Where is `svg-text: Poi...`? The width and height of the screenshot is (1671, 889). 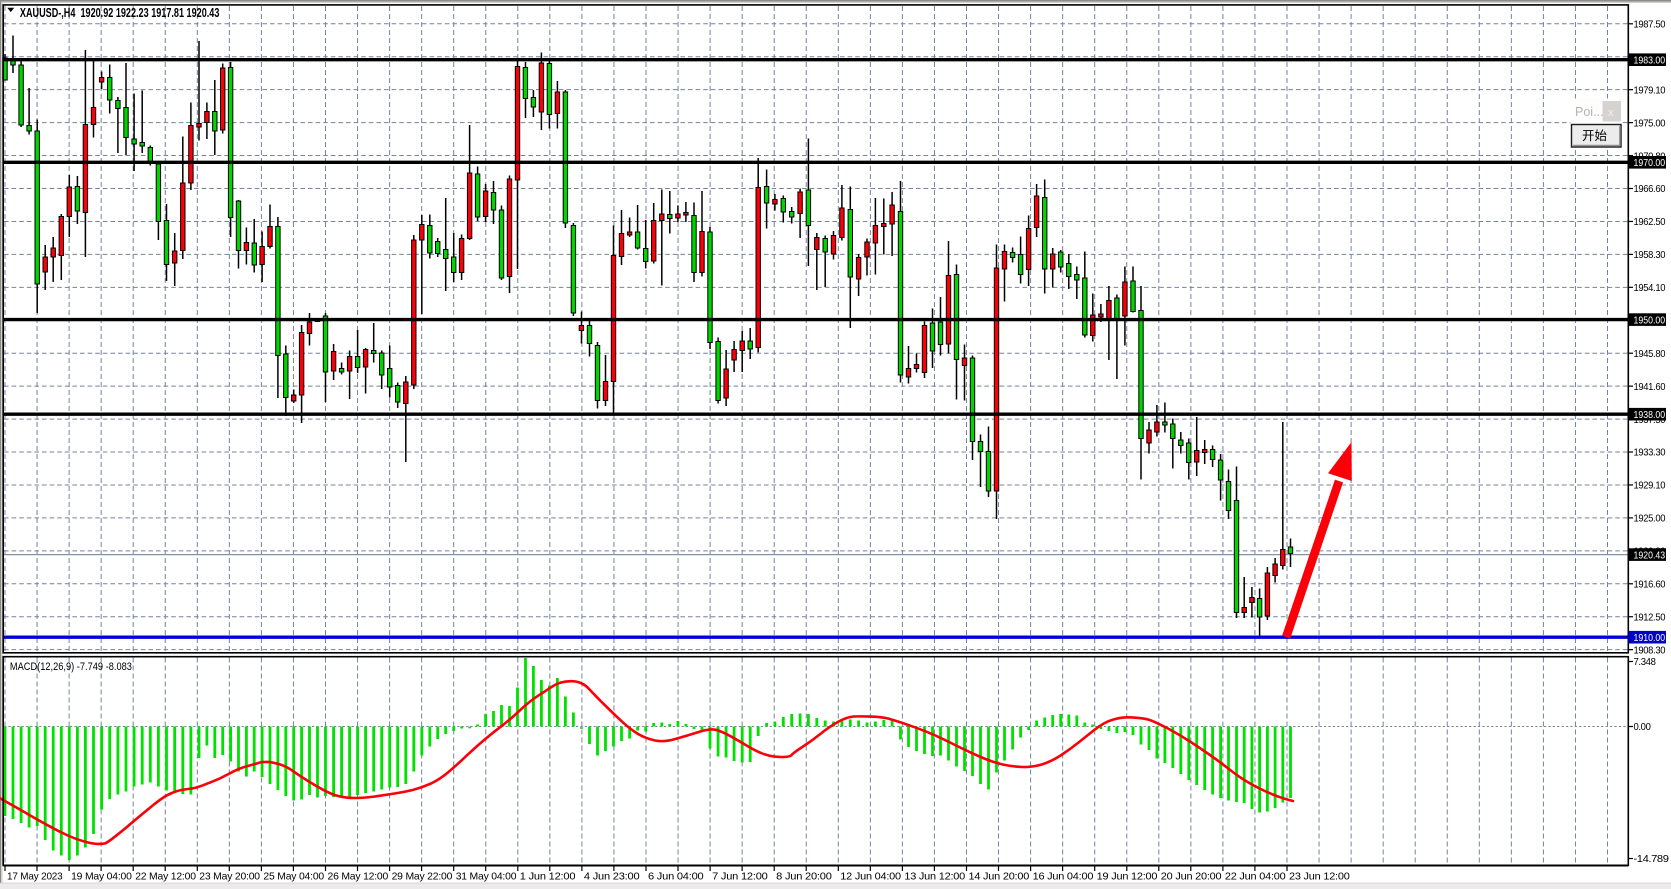 svg-text: Poi... is located at coordinates (1589, 112).